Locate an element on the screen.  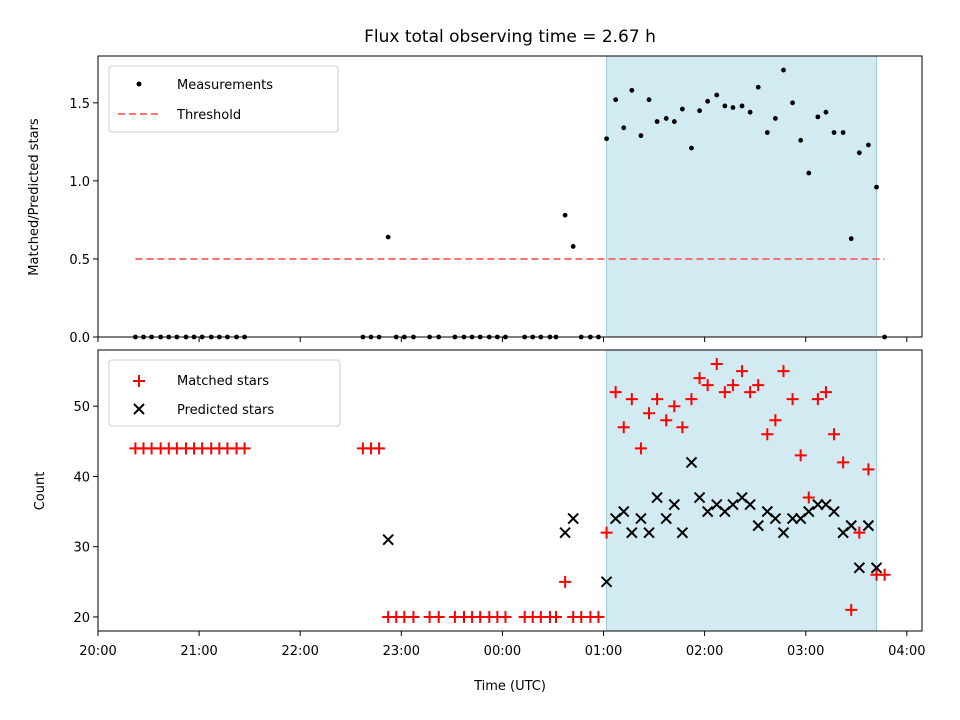
top-legend-box is located at coordinates (223, 99).